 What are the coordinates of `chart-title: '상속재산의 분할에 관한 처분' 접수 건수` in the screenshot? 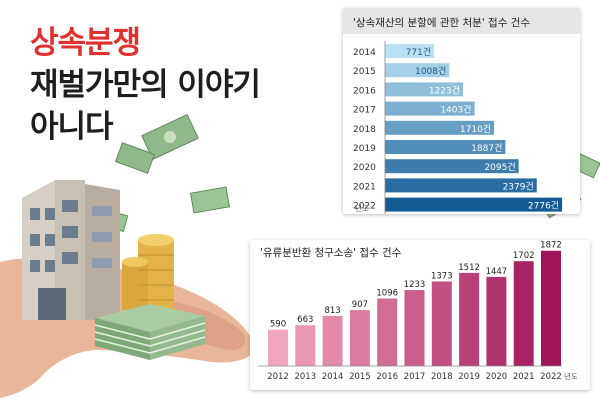 It's located at (441, 23).